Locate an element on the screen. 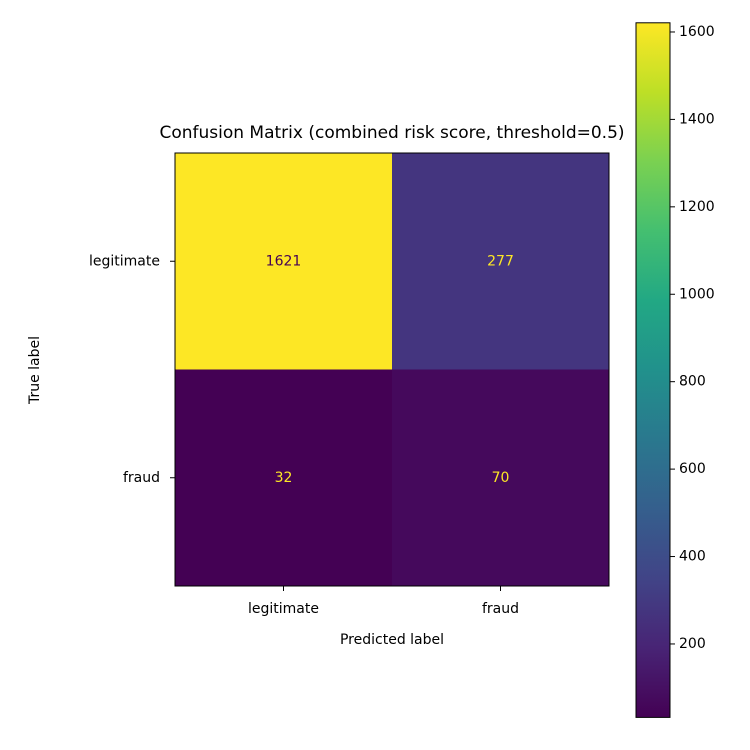  y-tick-label: fraud is located at coordinates (141, 478).